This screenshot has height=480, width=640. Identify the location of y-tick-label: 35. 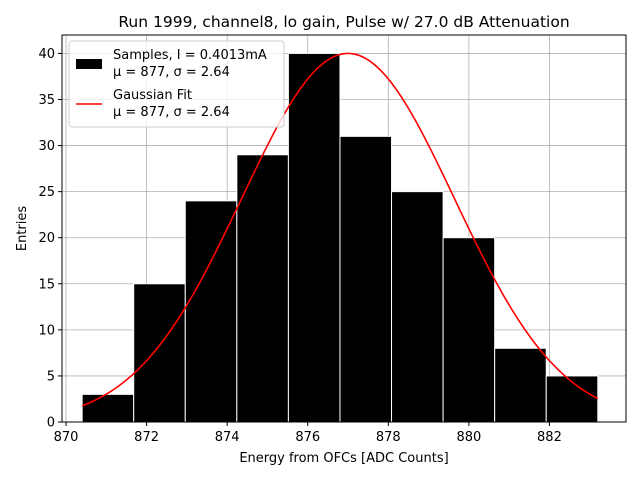
(46, 100).